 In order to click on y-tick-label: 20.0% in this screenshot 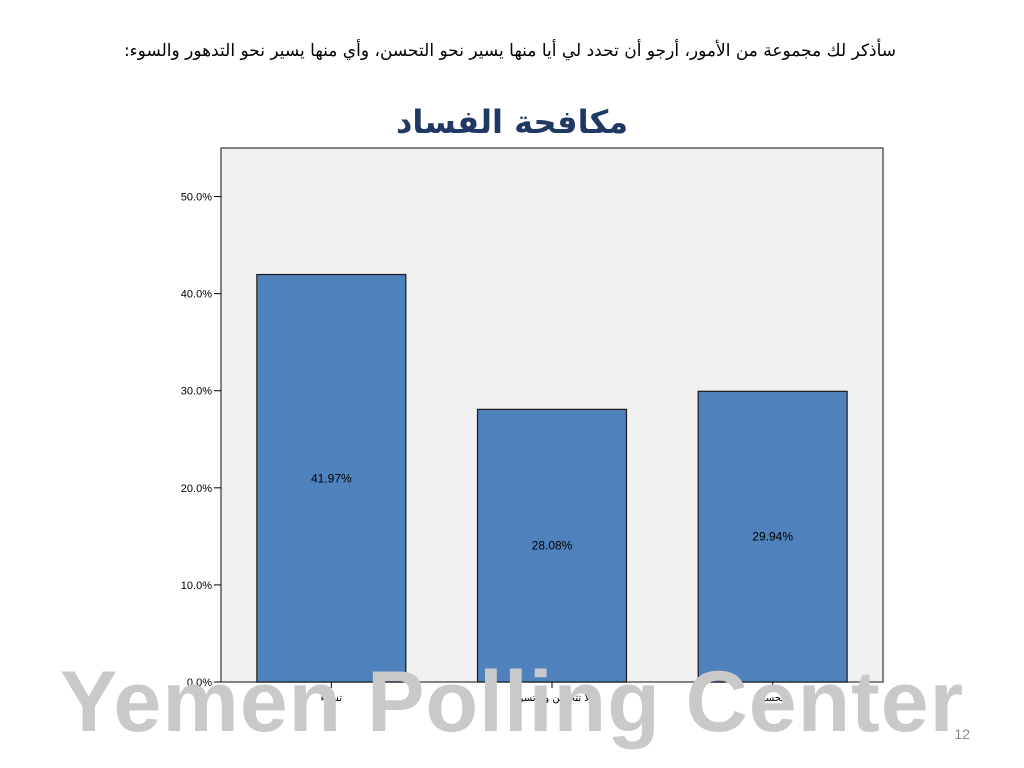, I will do `click(196, 489)`.